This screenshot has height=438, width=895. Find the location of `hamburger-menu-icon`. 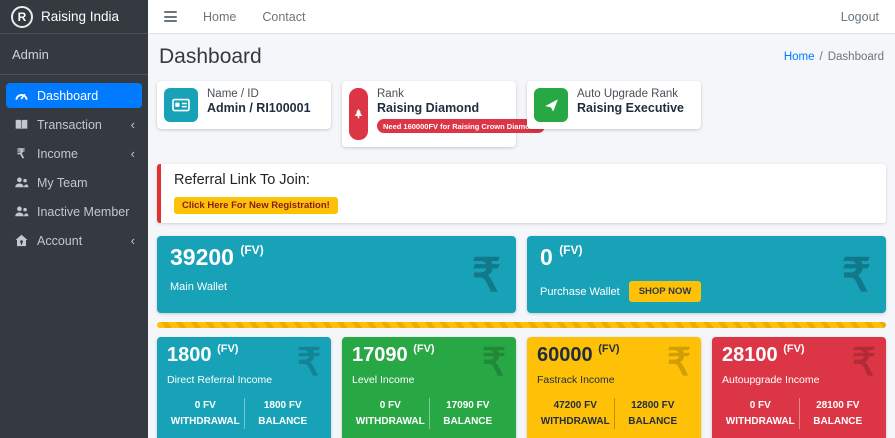

hamburger-menu-icon is located at coordinates (170, 16).